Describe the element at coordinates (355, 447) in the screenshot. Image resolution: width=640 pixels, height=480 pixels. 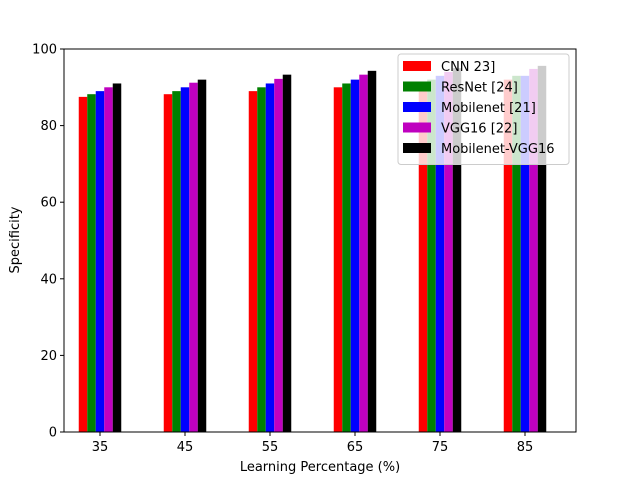
I see `x-tick-label-65: 65` at that location.